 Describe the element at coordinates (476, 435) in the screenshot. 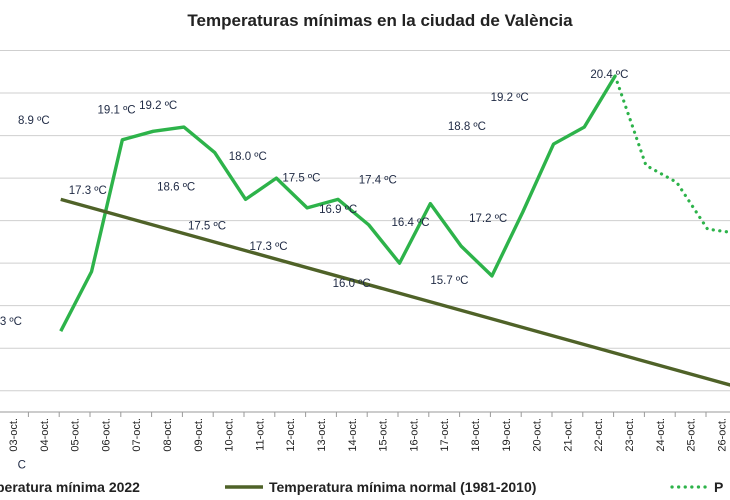

I see `x-tick-label: 18-oct.` at that location.